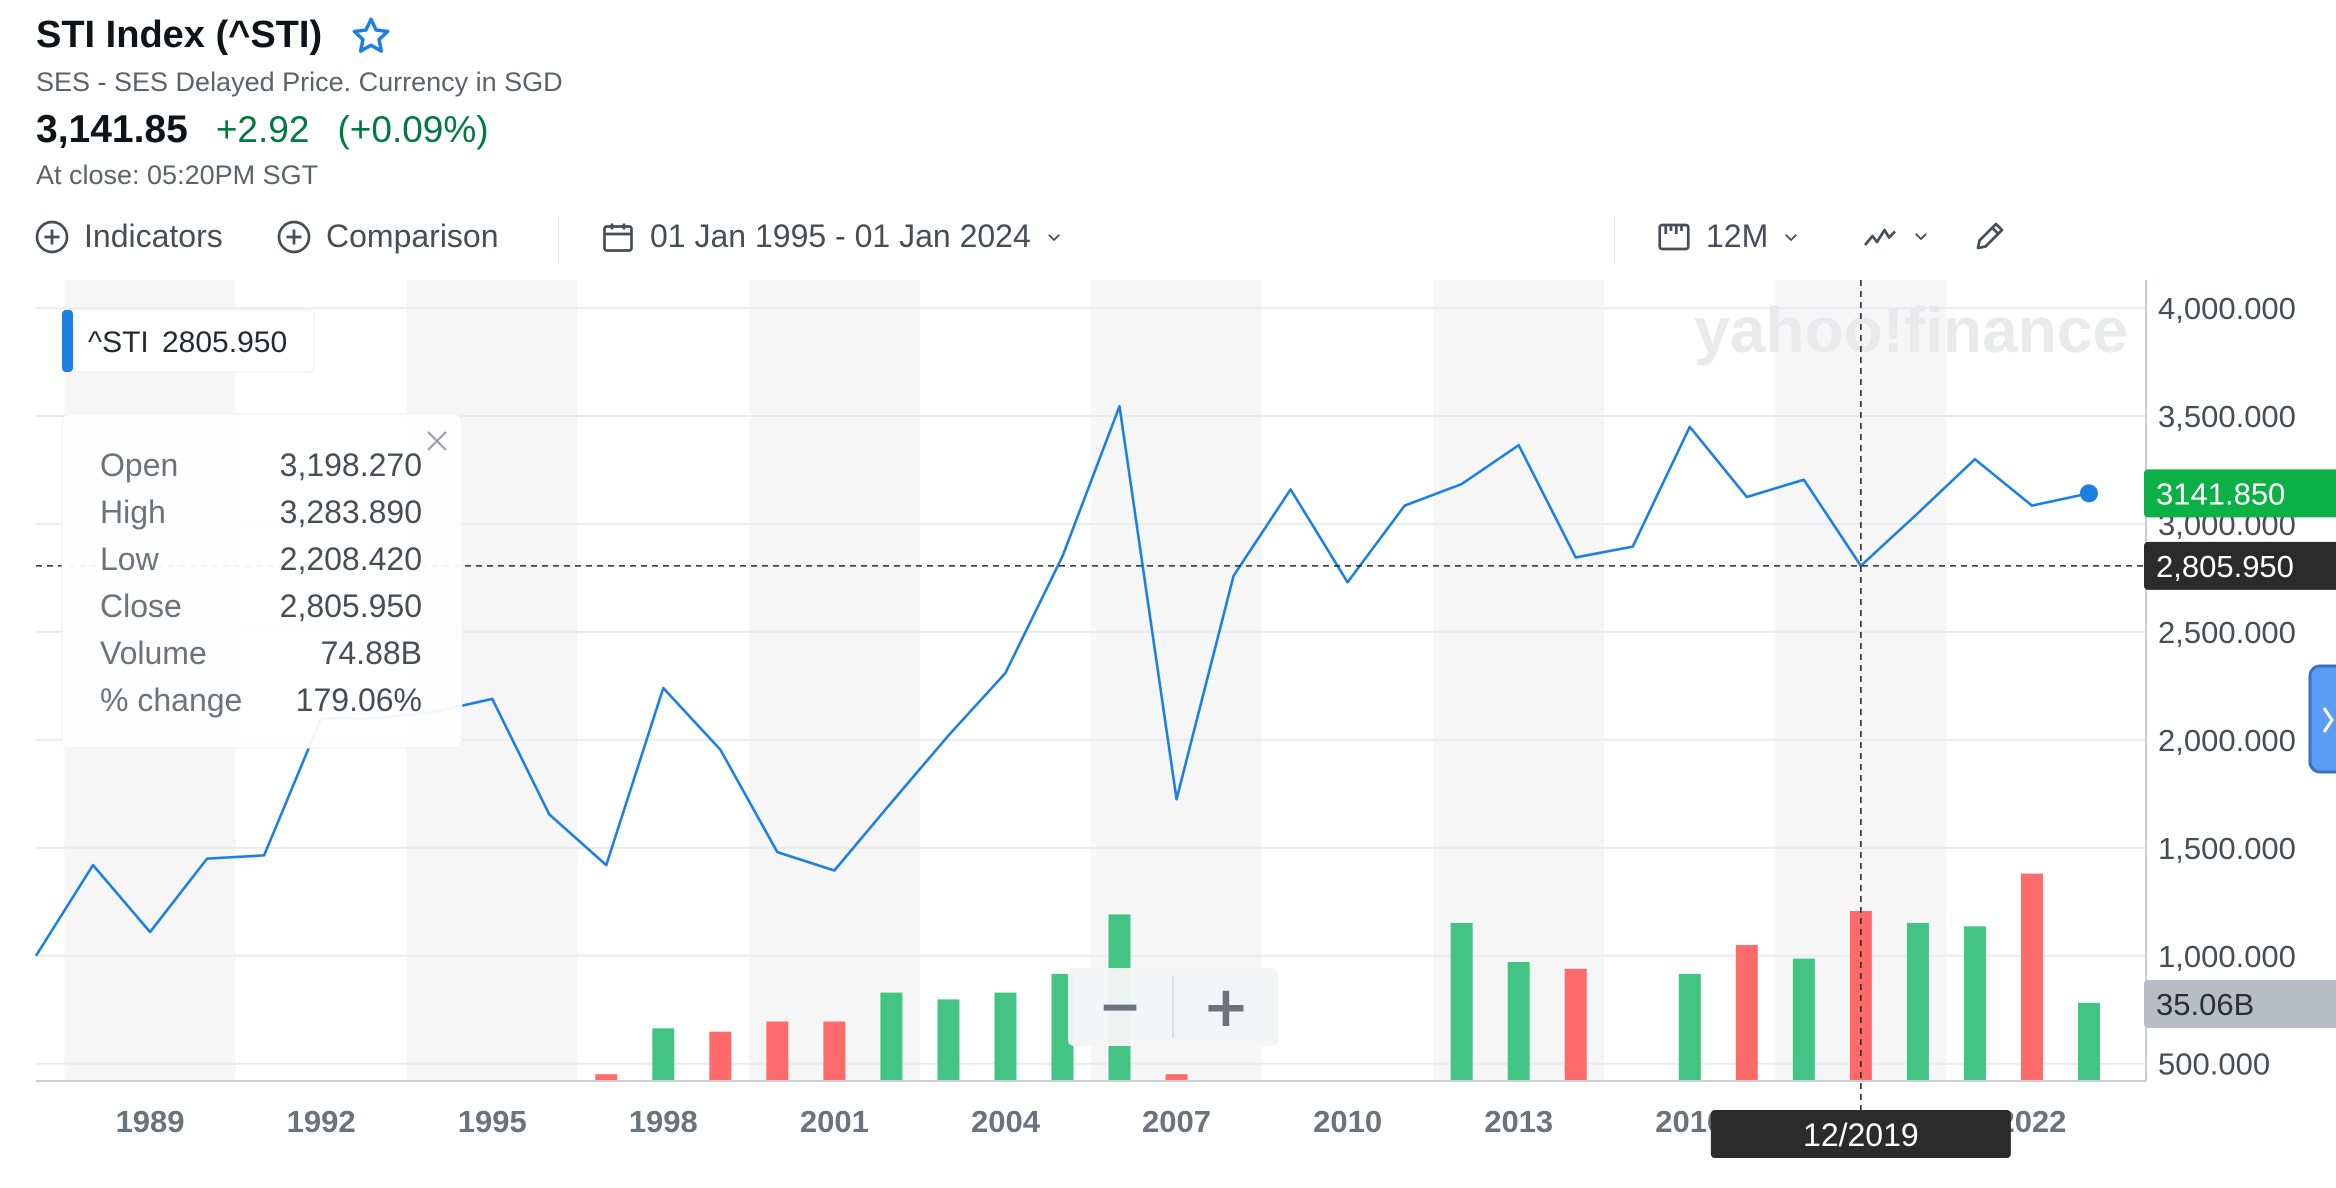 Image resolution: width=2336 pixels, height=1188 pixels. Describe the element at coordinates (413, 129) in the screenshot. I see `price-change-percent: (+0.09%)` at that location.